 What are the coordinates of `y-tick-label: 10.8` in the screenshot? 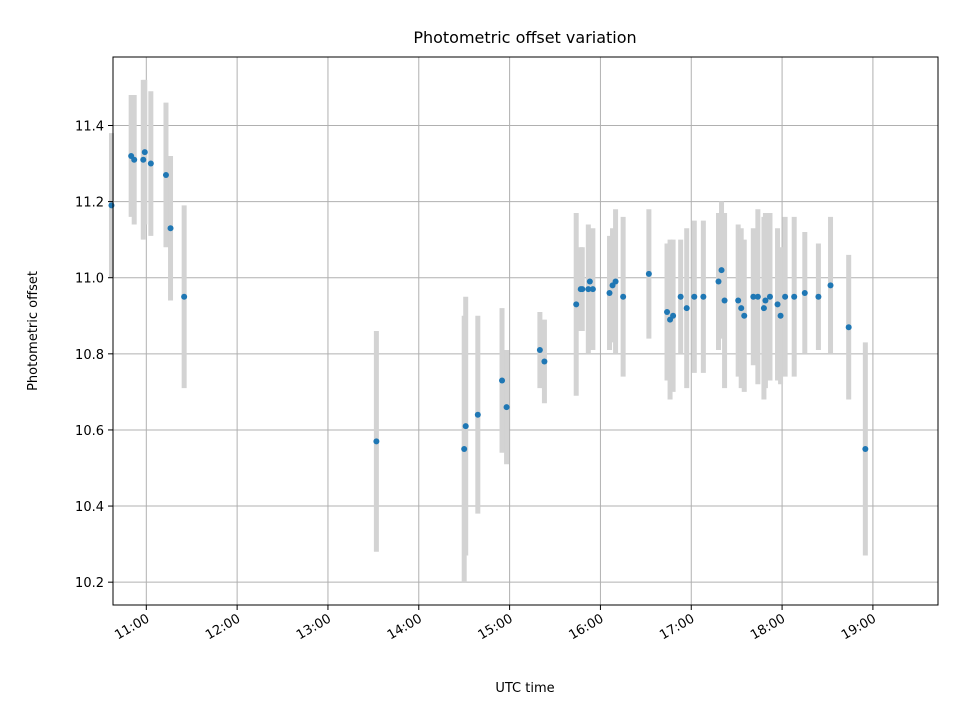 It's located at (89, 355).